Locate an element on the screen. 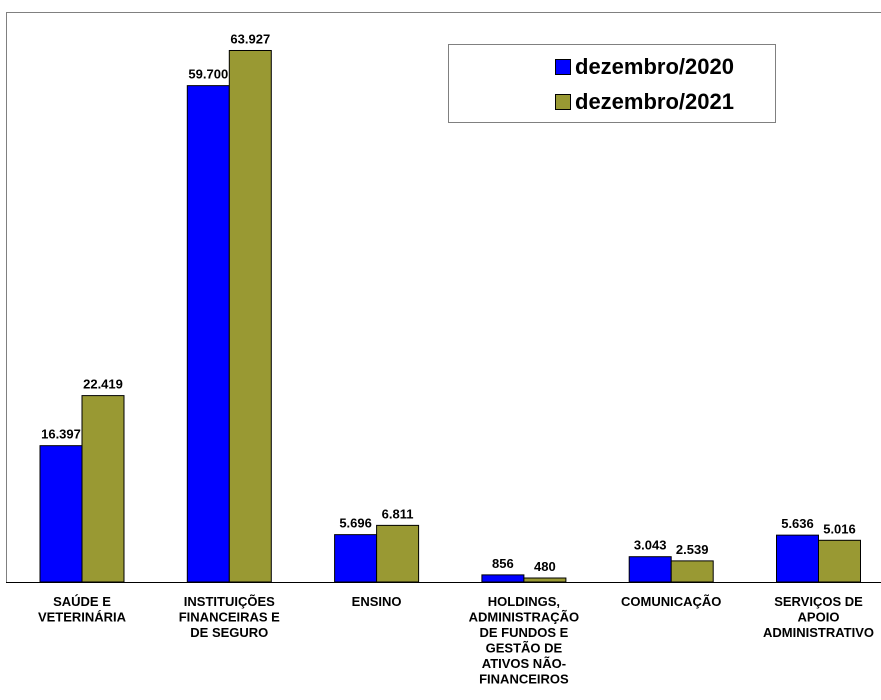 This screenshot has height=700, width=881. legend-label-2020: dezembro/2020 is located at coordinates (654, 66).